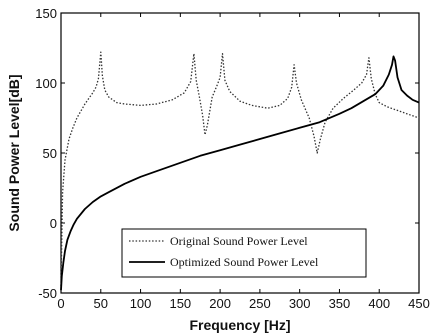 The width and height of the screenshot is (431, 334). What do you see at coordinates (180, 303) in the screenshot?
I see `x-tick-label: 150` at bounding box center [180, 303].